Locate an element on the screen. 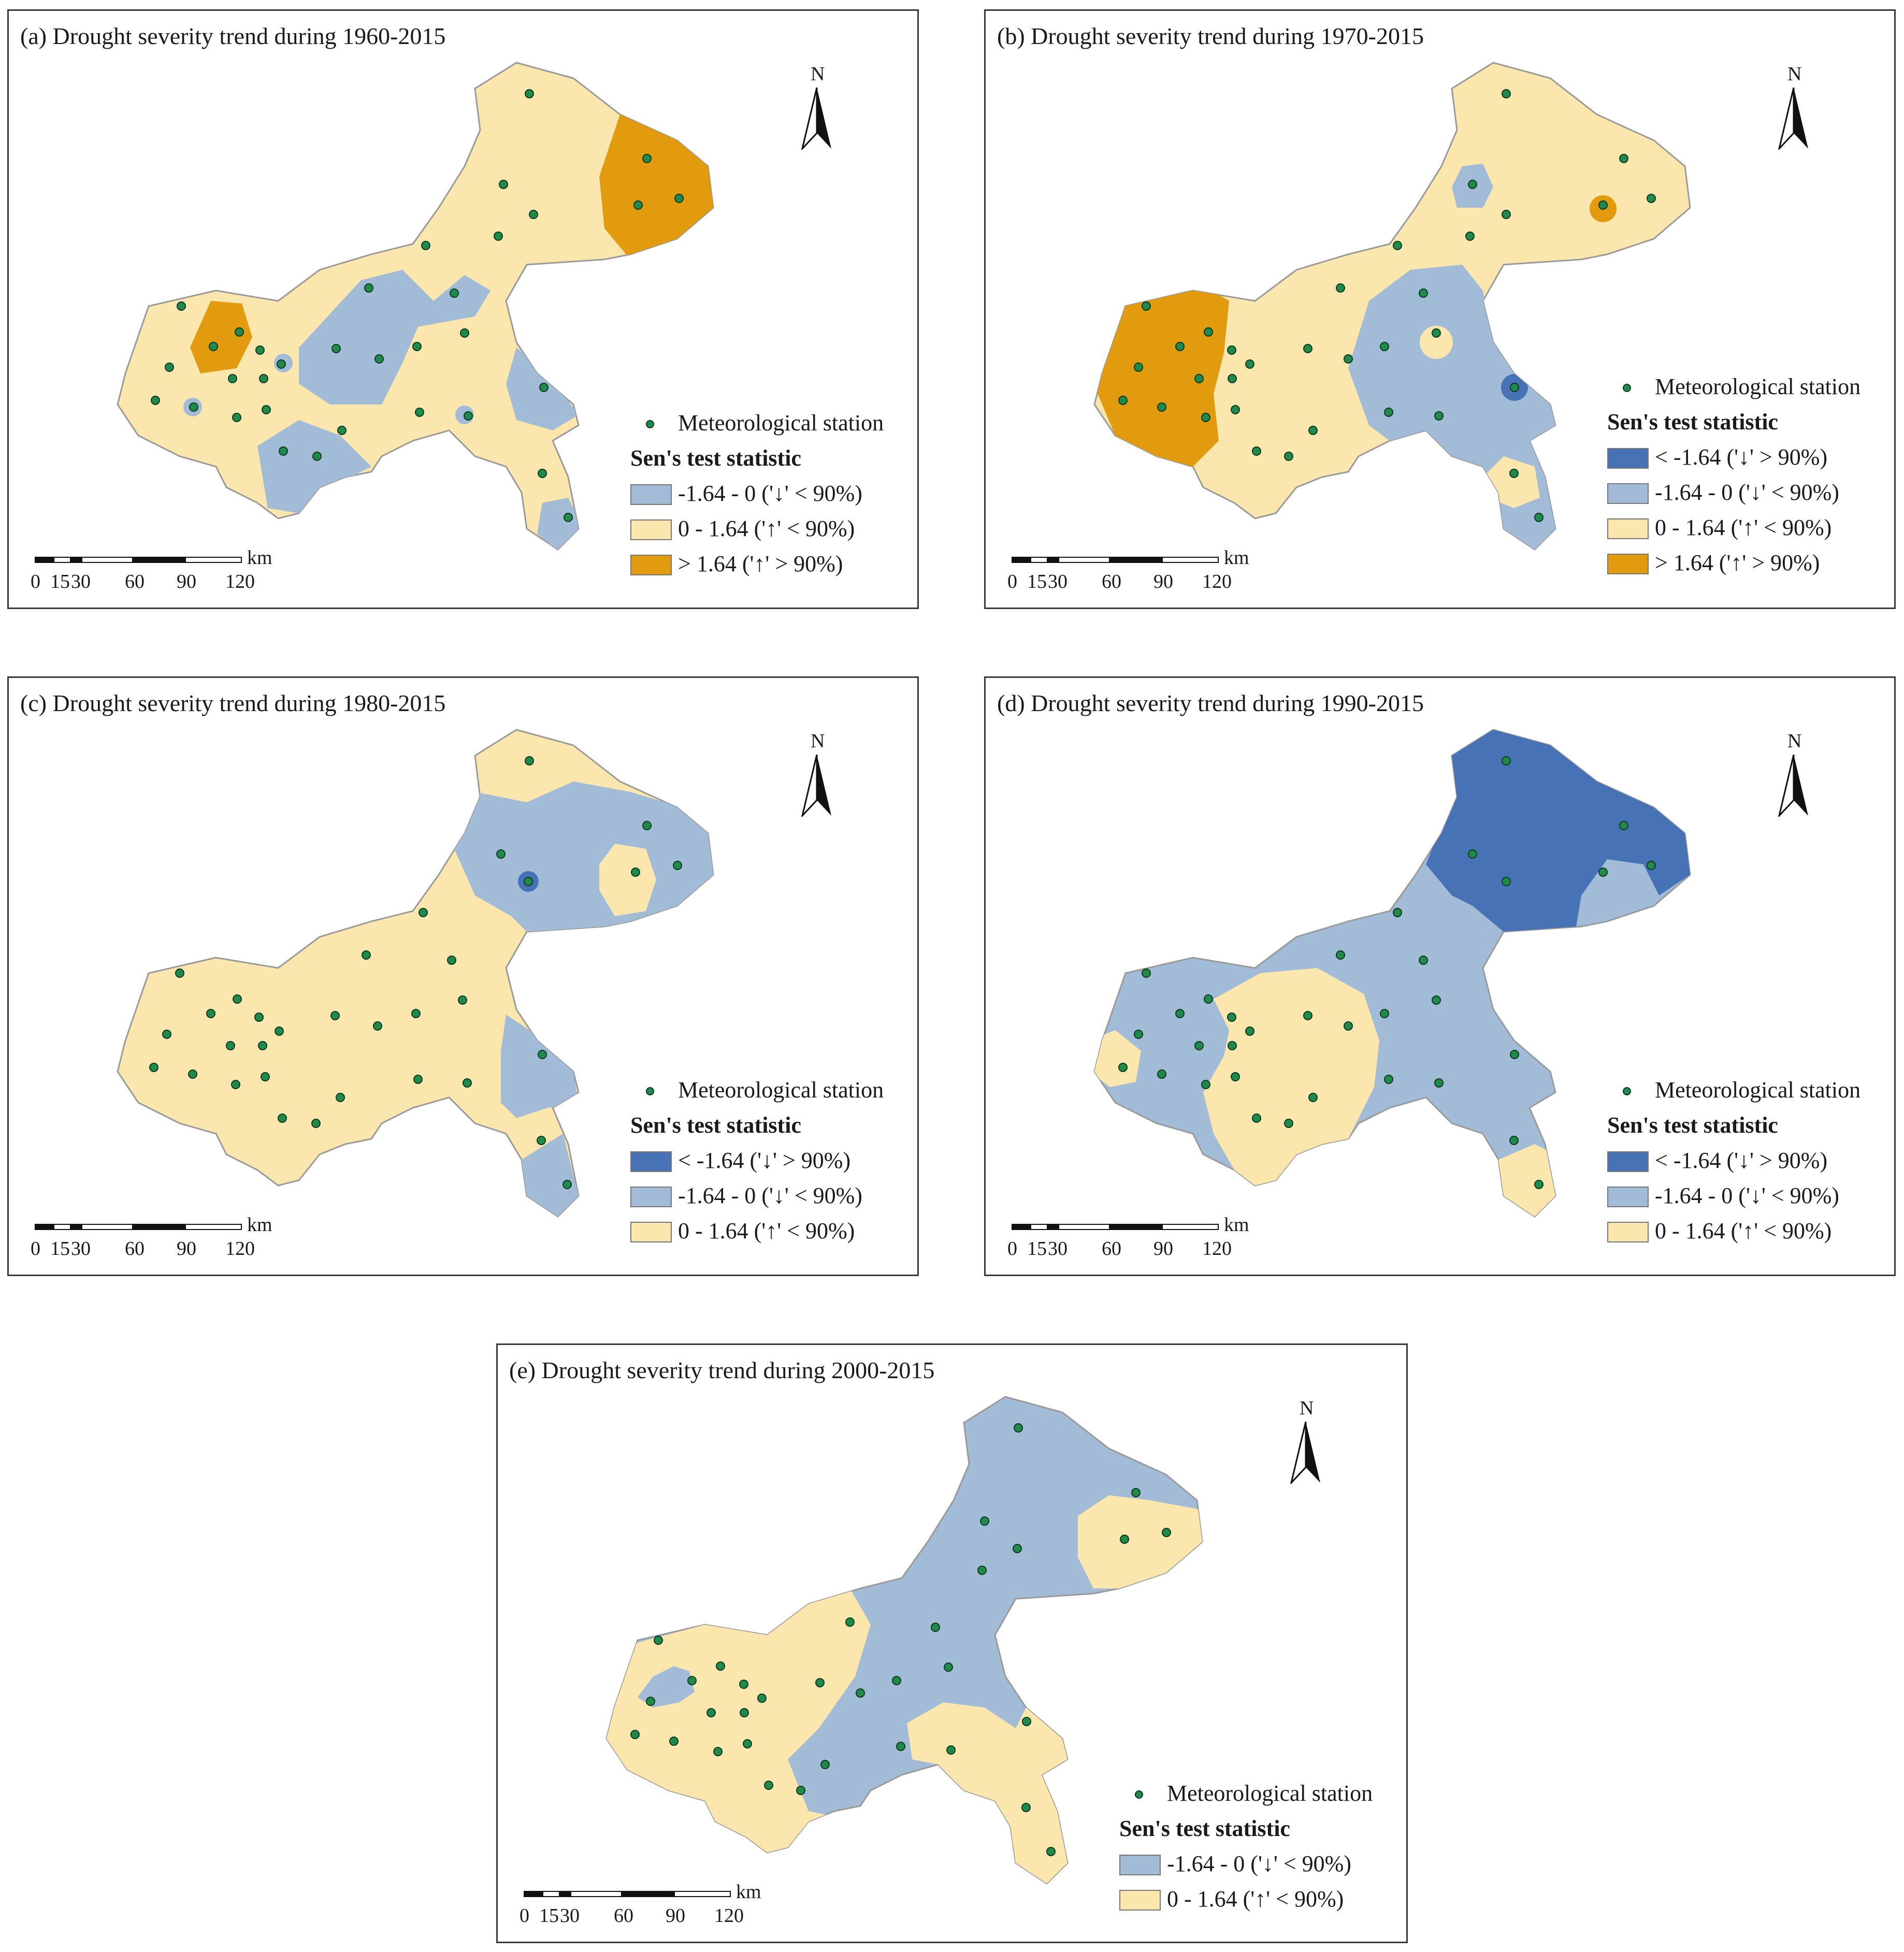  zone-weak-increase-west-e is located at coordinates (739, 1720).